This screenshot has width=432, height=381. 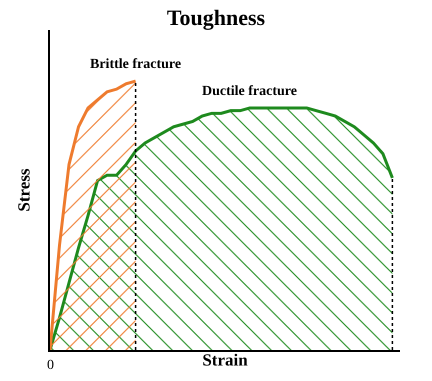 I want to click on x-axis-title: Strain, so click(x=225, y=360).